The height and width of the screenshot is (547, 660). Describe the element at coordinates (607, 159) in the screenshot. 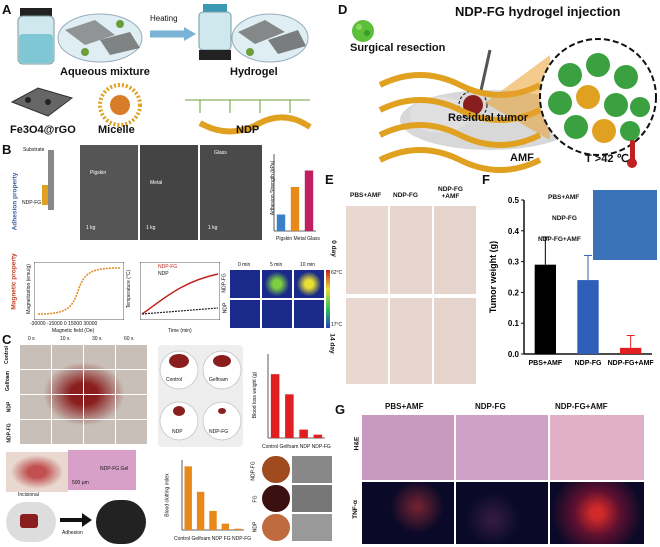

I see `temperature-threshold: T >42 ℃` at that location.